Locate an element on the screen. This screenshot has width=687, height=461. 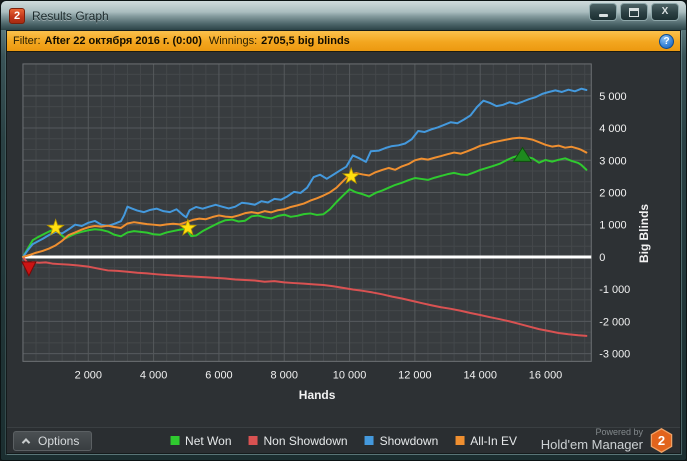
legend-label: Non Showdown is located at coordinates (305, 440).